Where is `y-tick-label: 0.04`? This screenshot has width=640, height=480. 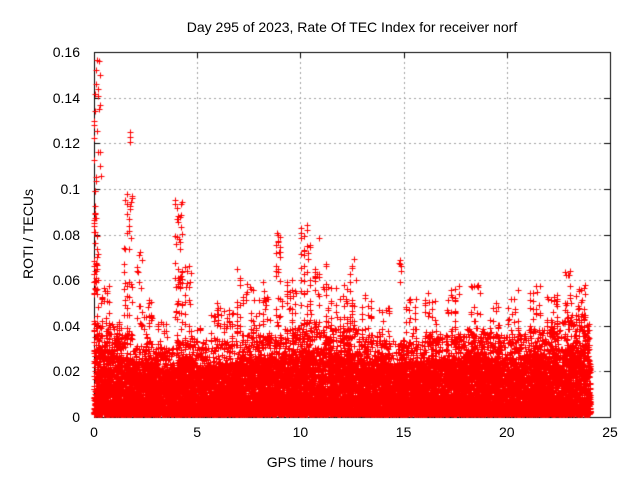
y-tick-label: 0.04 is located at coordinates (66, 325).